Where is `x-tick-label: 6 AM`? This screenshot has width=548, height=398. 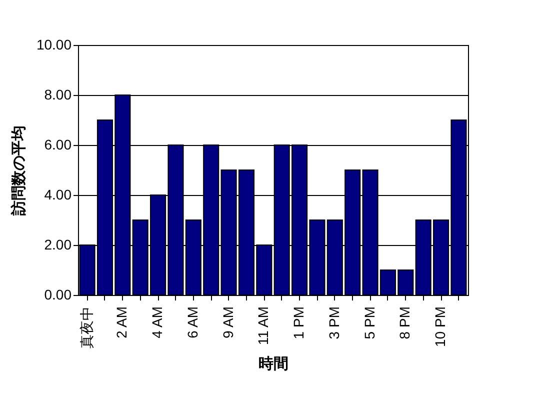
x-tick-label: 6 AM is located at coordinates (192, 322).